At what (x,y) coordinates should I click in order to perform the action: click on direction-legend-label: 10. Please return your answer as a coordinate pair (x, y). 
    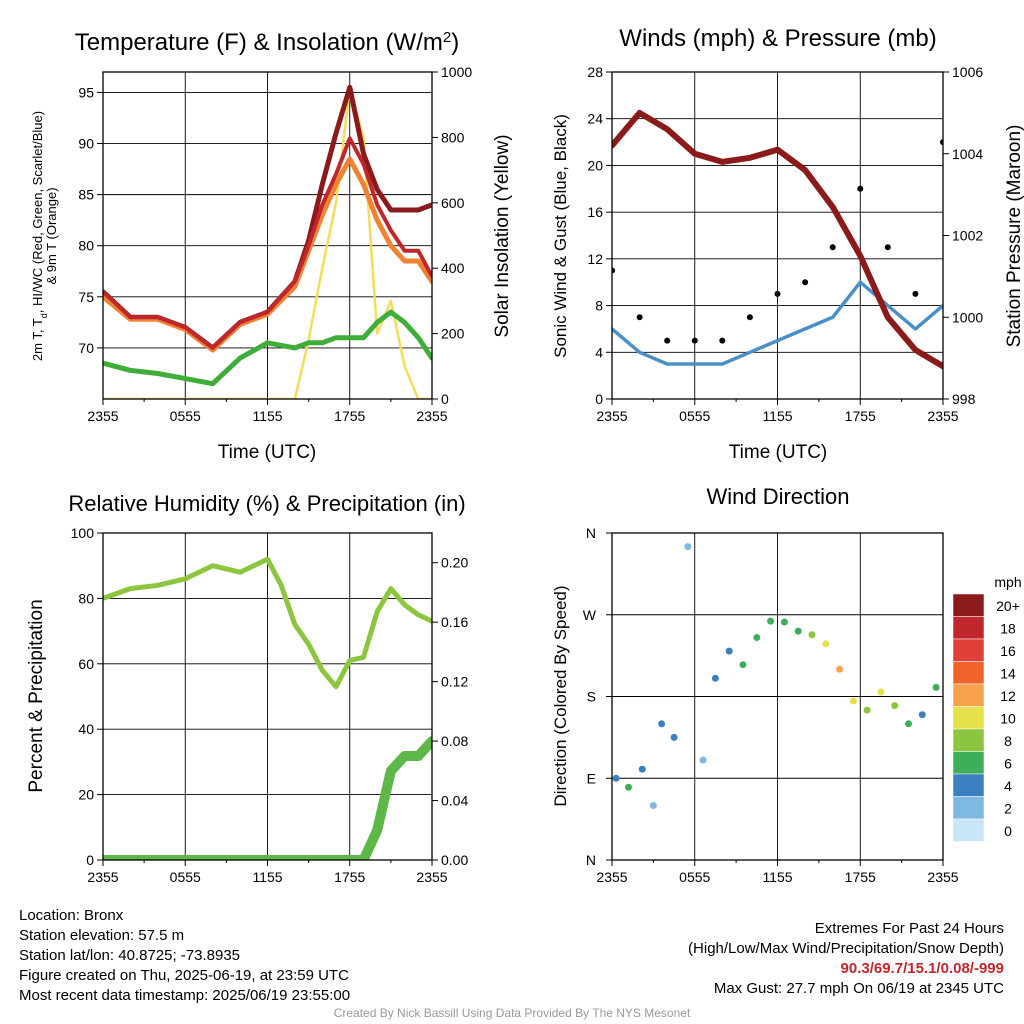
    Looking at the image, I should click on (1008, 719).